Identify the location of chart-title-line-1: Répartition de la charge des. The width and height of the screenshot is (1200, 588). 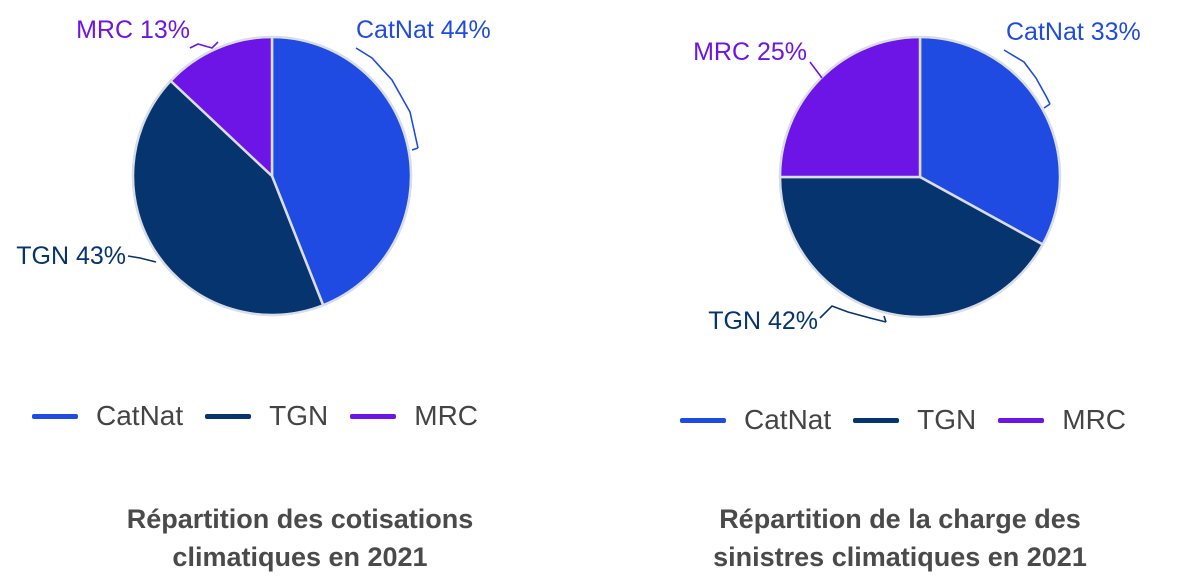
(900, 519).